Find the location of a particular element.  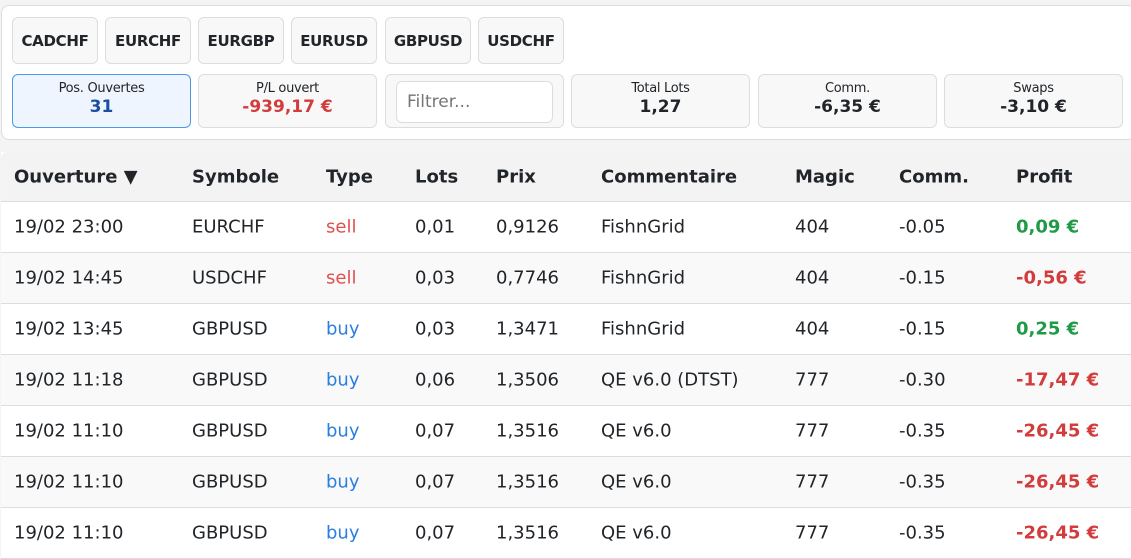

cell-price: 0,7746 is located at coordinates (527, 278).